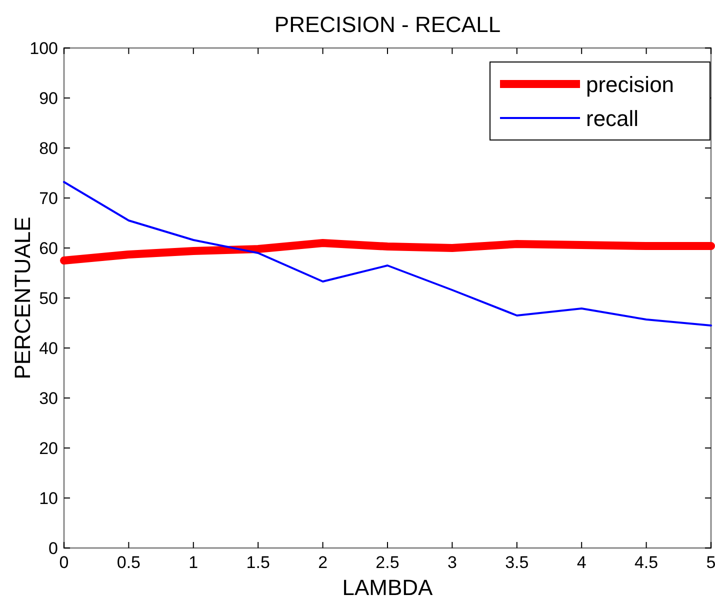 This screenshot has height=603, width=715. I want to click on x-tick-label: 0.5, so click(128, 562).